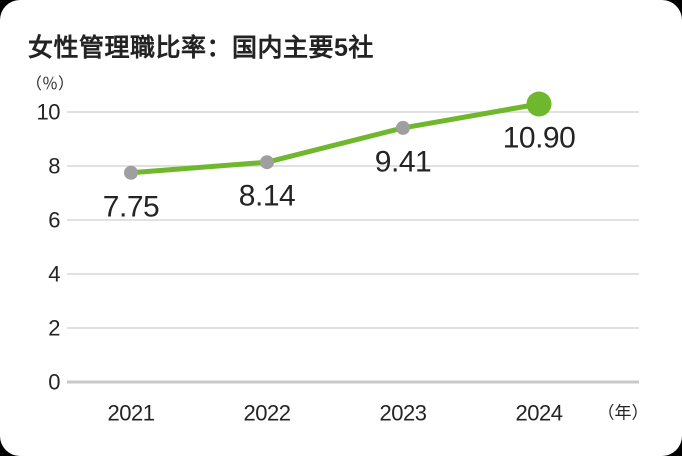 The height and width of the screenshot is (456, 682). I want to click on y-tick-label: 6, so click(54, 220).